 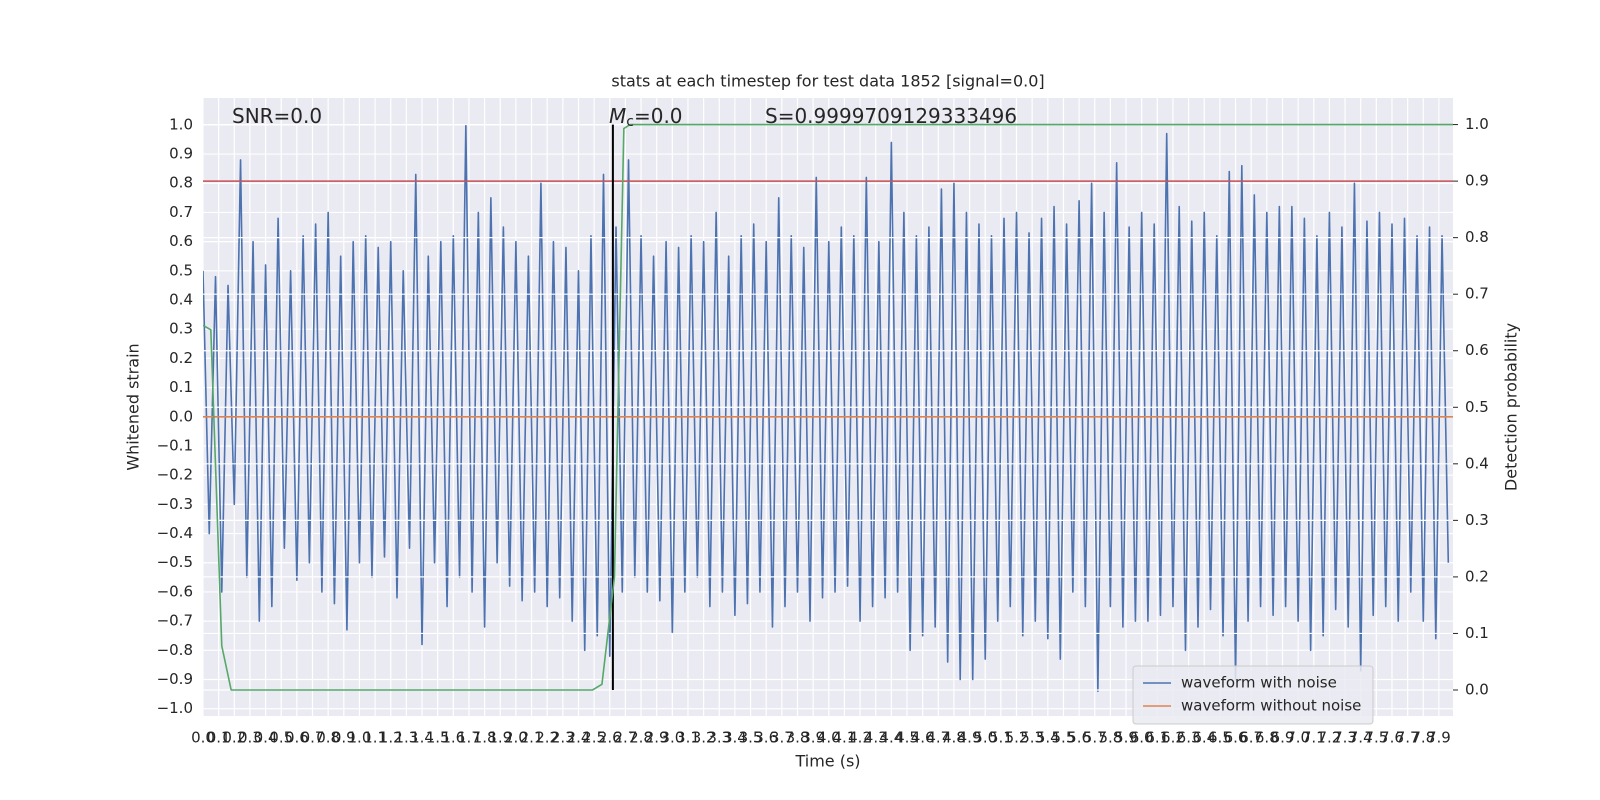 I want to click on x-tick-label: 0.7, so click(x=313, y=738).